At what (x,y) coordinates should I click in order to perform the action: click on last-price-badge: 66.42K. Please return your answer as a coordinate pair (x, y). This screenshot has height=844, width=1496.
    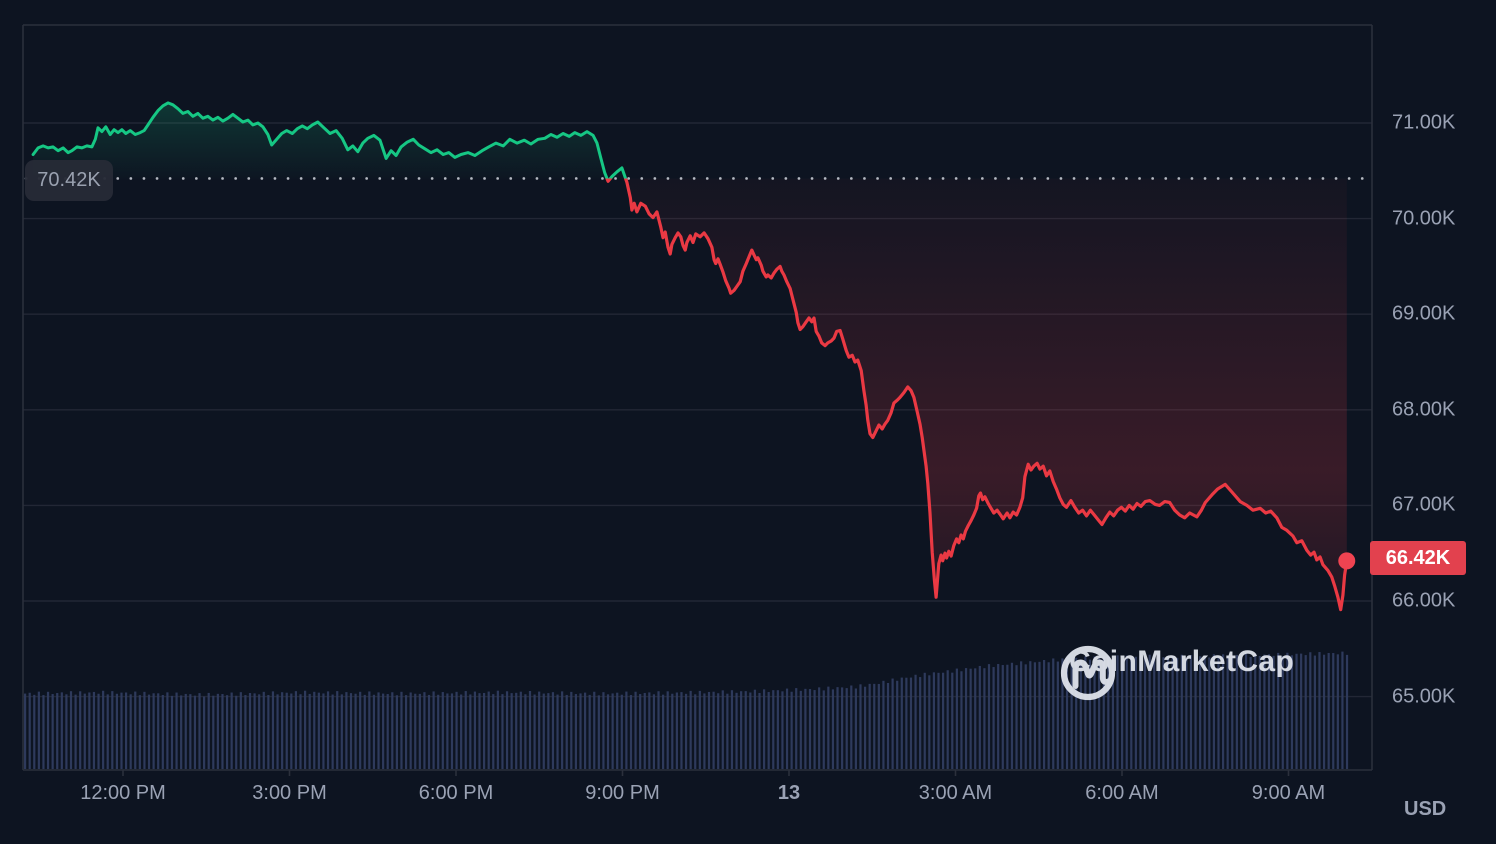
    Looking at the image, I should click on (1418, 558).